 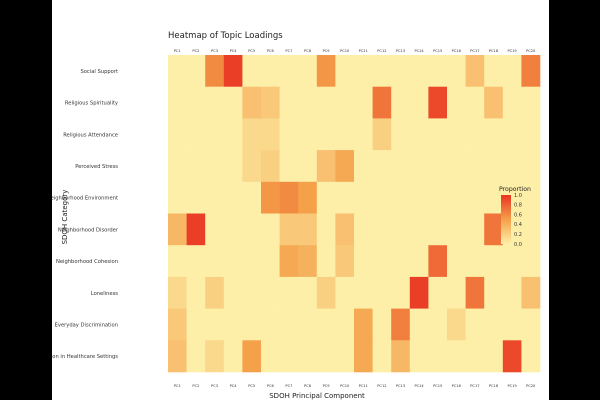 I want to click on x-tick-label-top: PC14, so click(x=419, y=51).